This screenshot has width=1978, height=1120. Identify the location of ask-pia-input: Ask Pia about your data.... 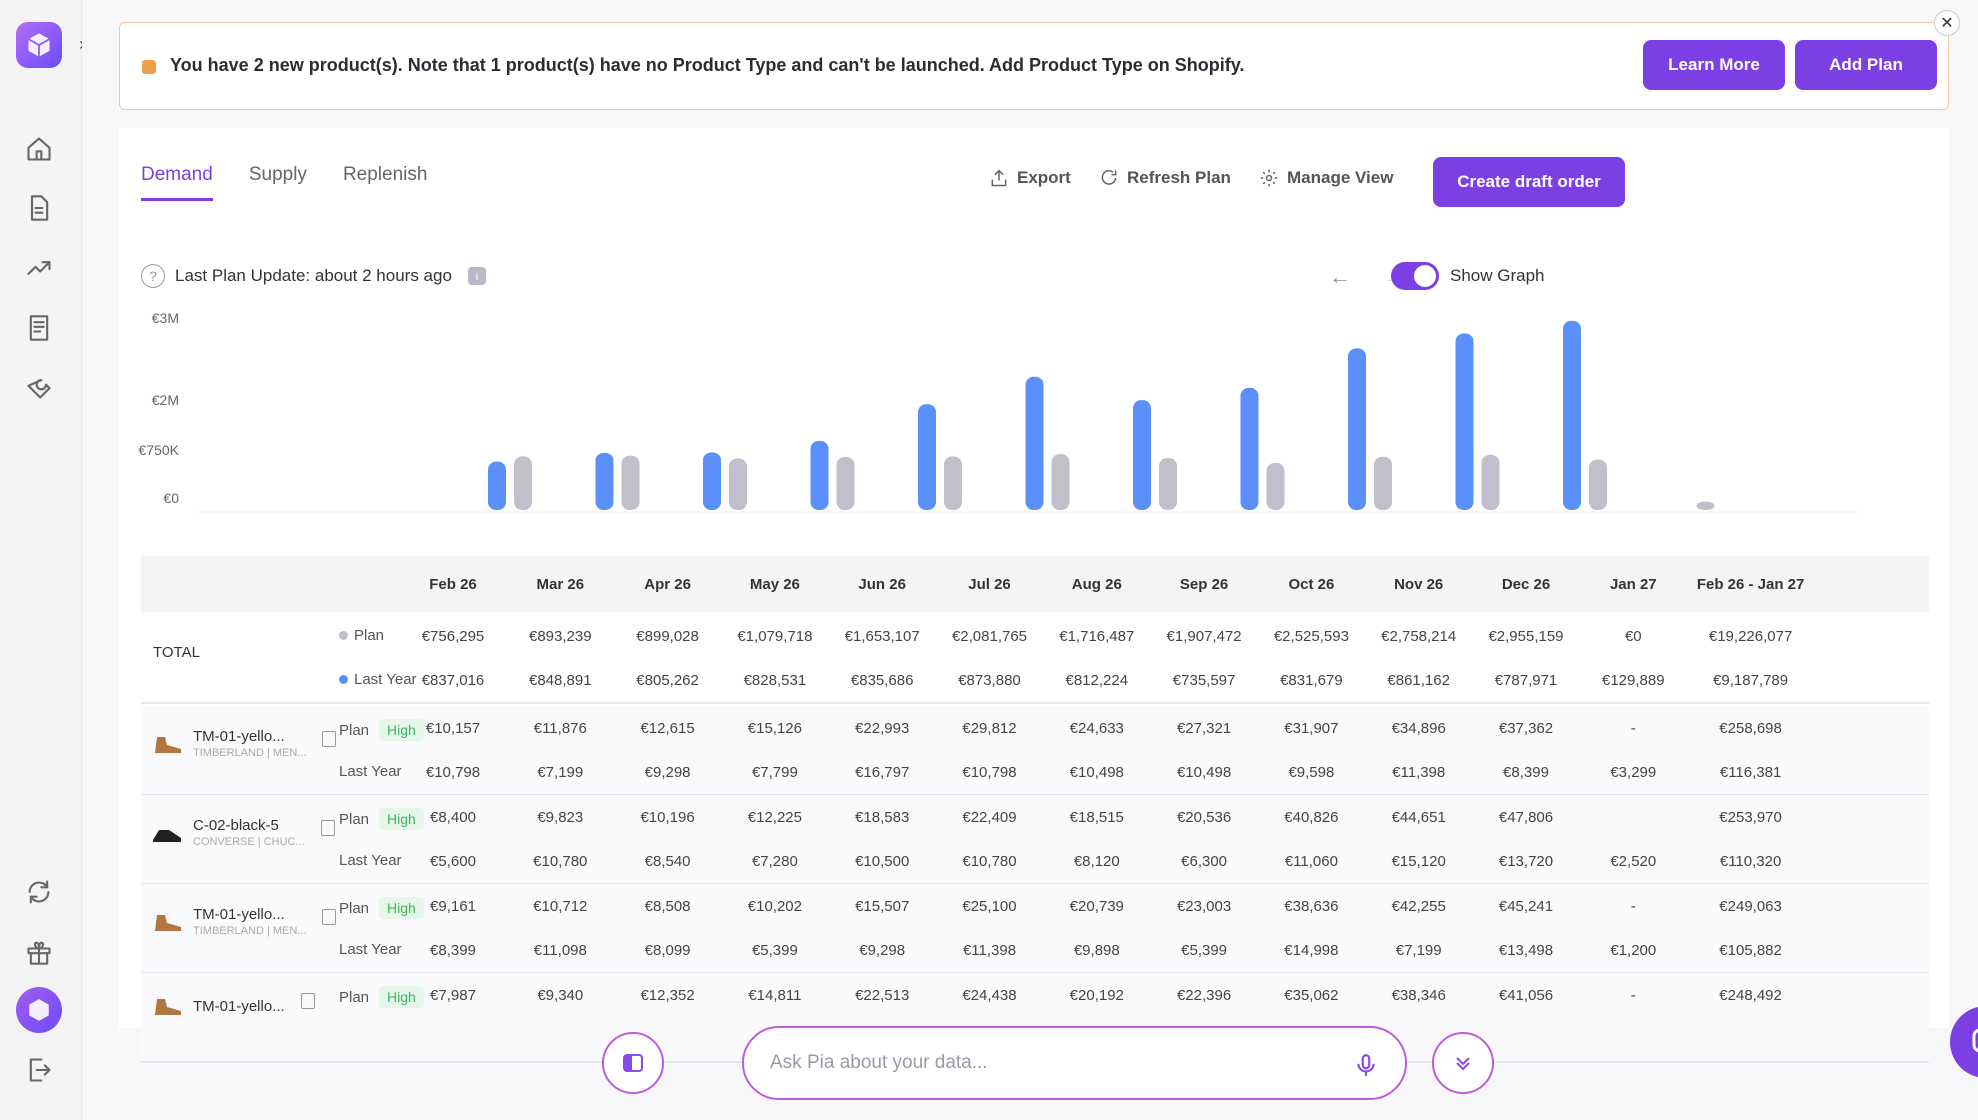
(1074, 1063).